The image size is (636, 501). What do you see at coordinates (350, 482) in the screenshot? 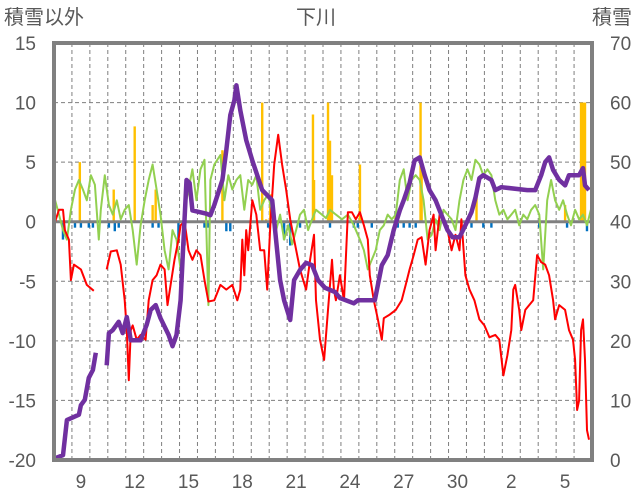
I see `x-tick-label: 24` at bounding box center [350, 482].